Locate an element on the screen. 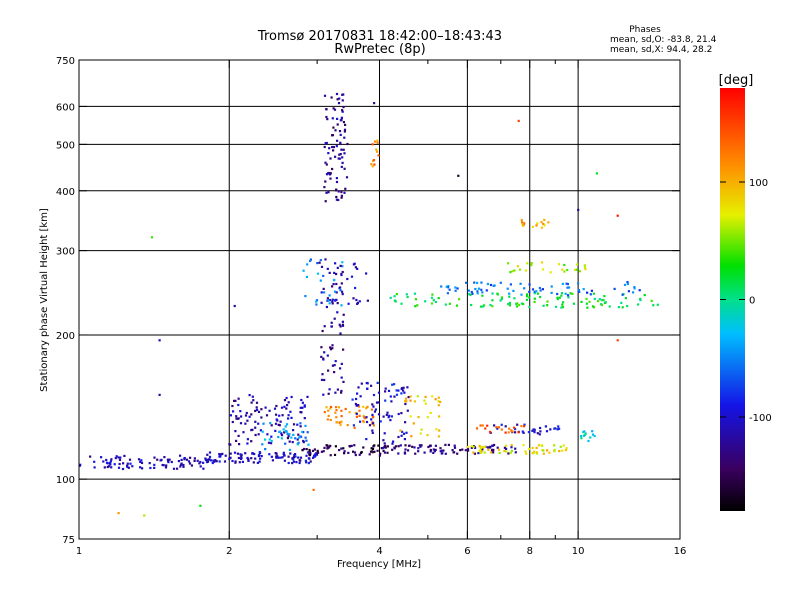  x-axis-label: Frequency [MHz] is located at coordinates (379, 564).